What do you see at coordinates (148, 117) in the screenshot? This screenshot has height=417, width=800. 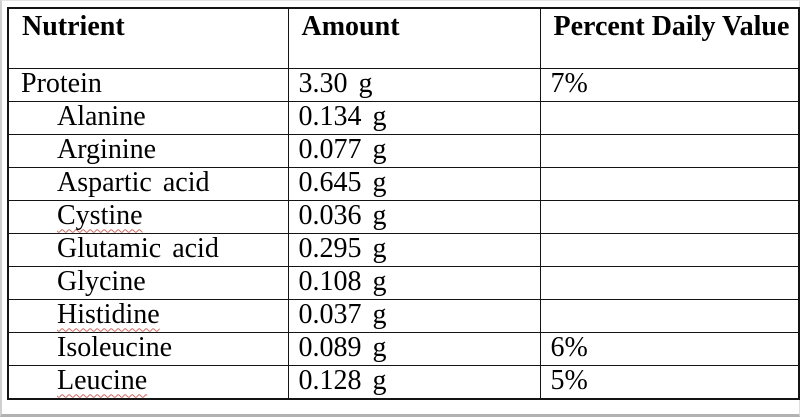 I see `nutrient-cell: Alanine` at bounding box center [148, 117].